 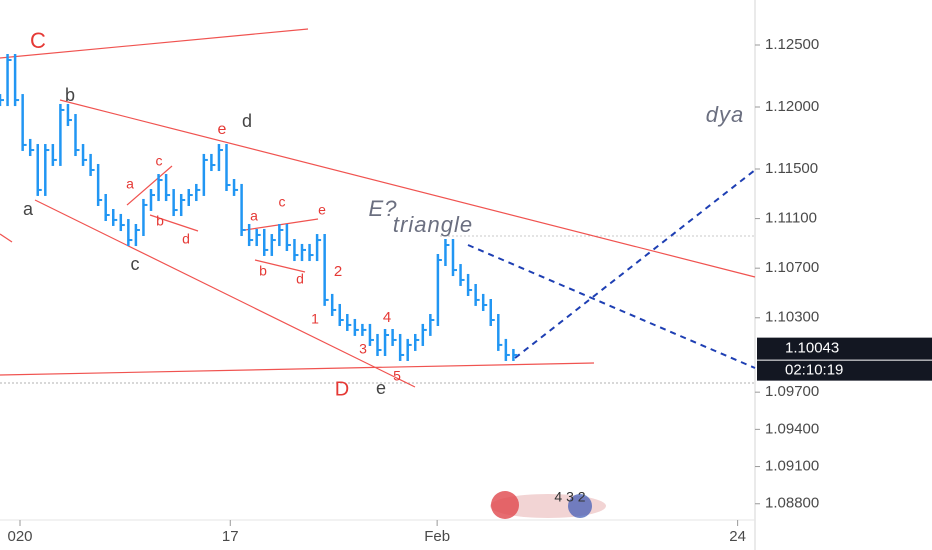 What do you see at coordinates (315, 319) in the screenshot?
I see `annotation: 1` at bounding box center [315, 319].